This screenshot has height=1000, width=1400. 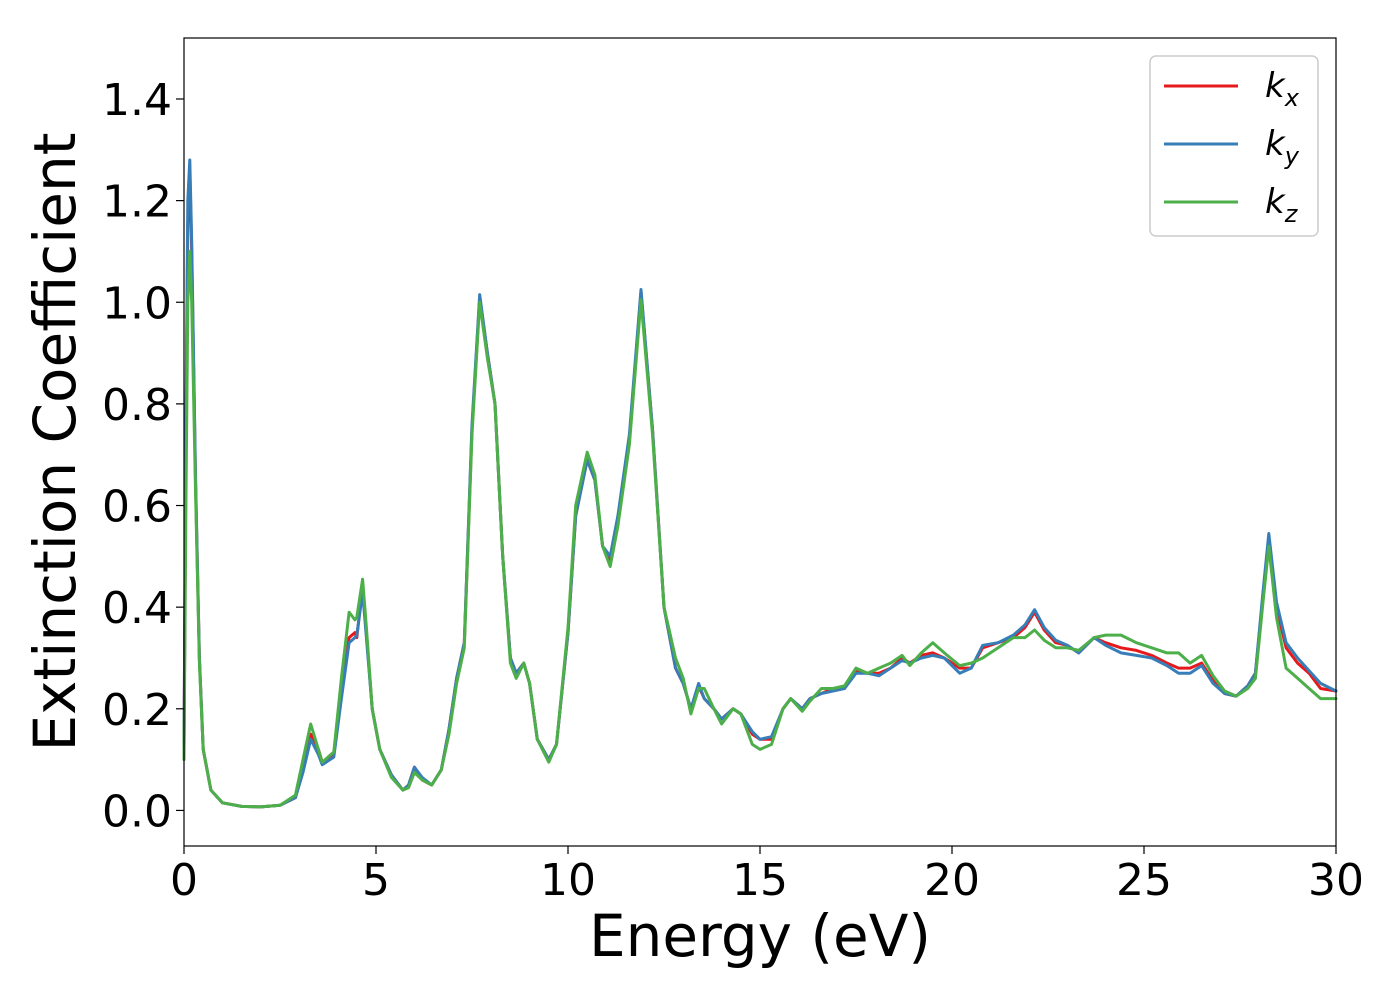 I want to click on legend-box, so click(x=1234, y=146).